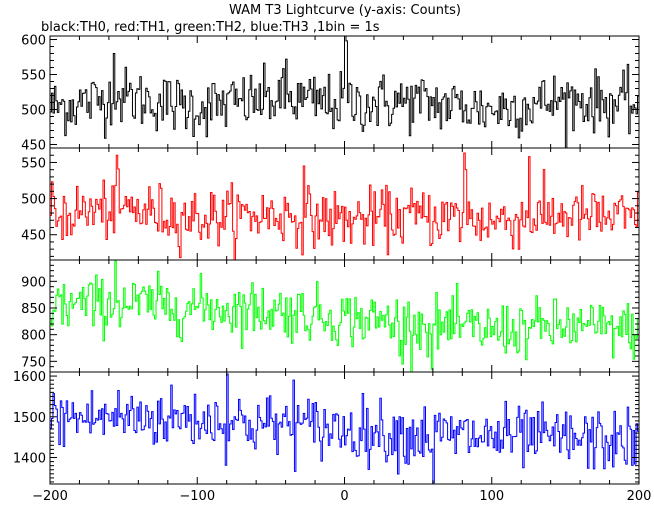 This screenshot has height=505, width=654. What do you see at coordinates (33, 282) in the screenshot?
I see `y-tick-label: 900` at bounding box center [33, 282].